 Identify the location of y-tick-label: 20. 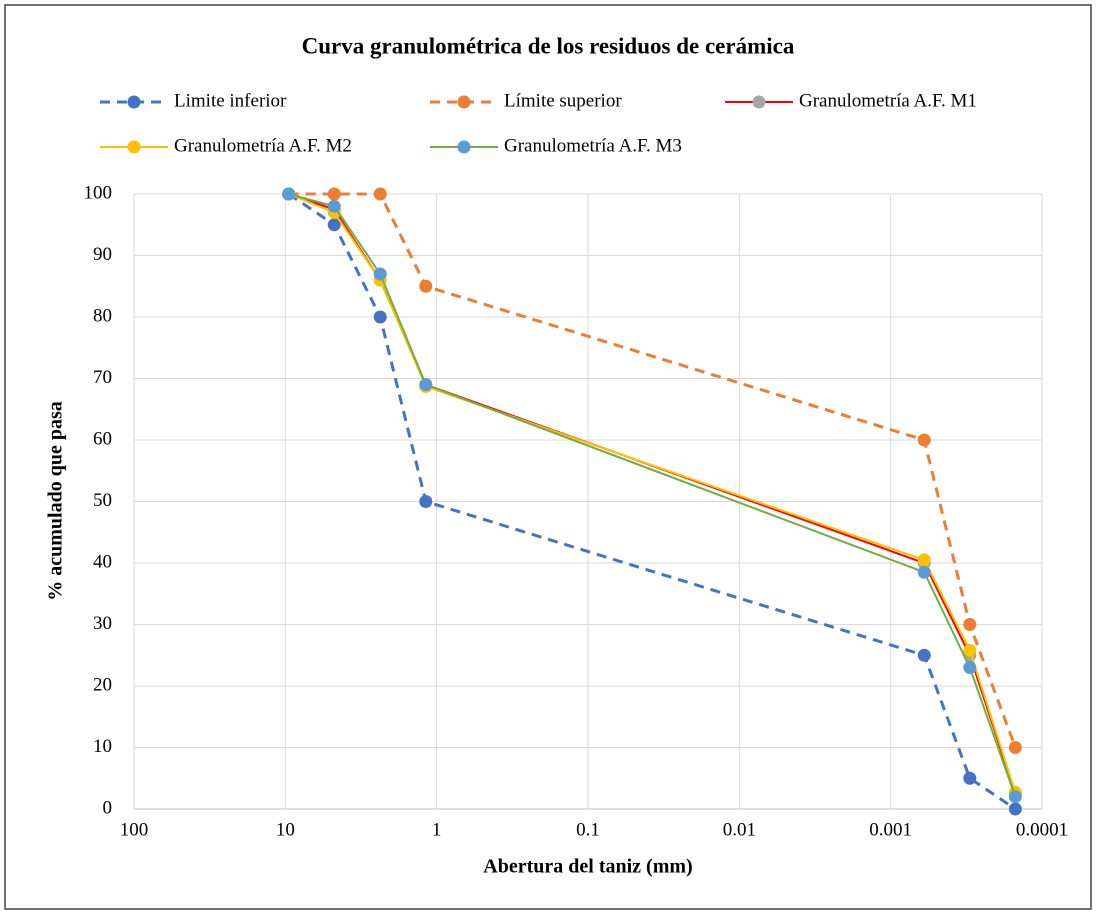
(102, 684).